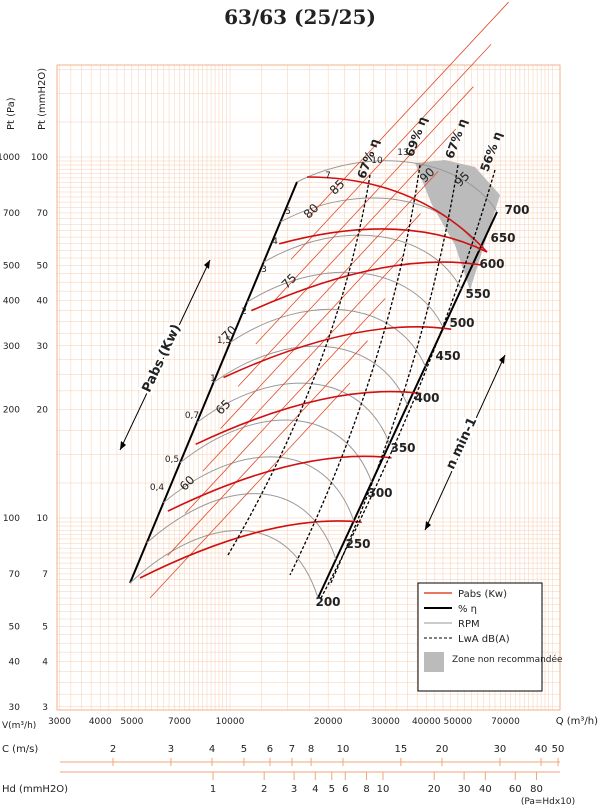 The width and height of the screenshot is (600, 812). I want to click on y-tick-pa: 50, so click(15, 628).